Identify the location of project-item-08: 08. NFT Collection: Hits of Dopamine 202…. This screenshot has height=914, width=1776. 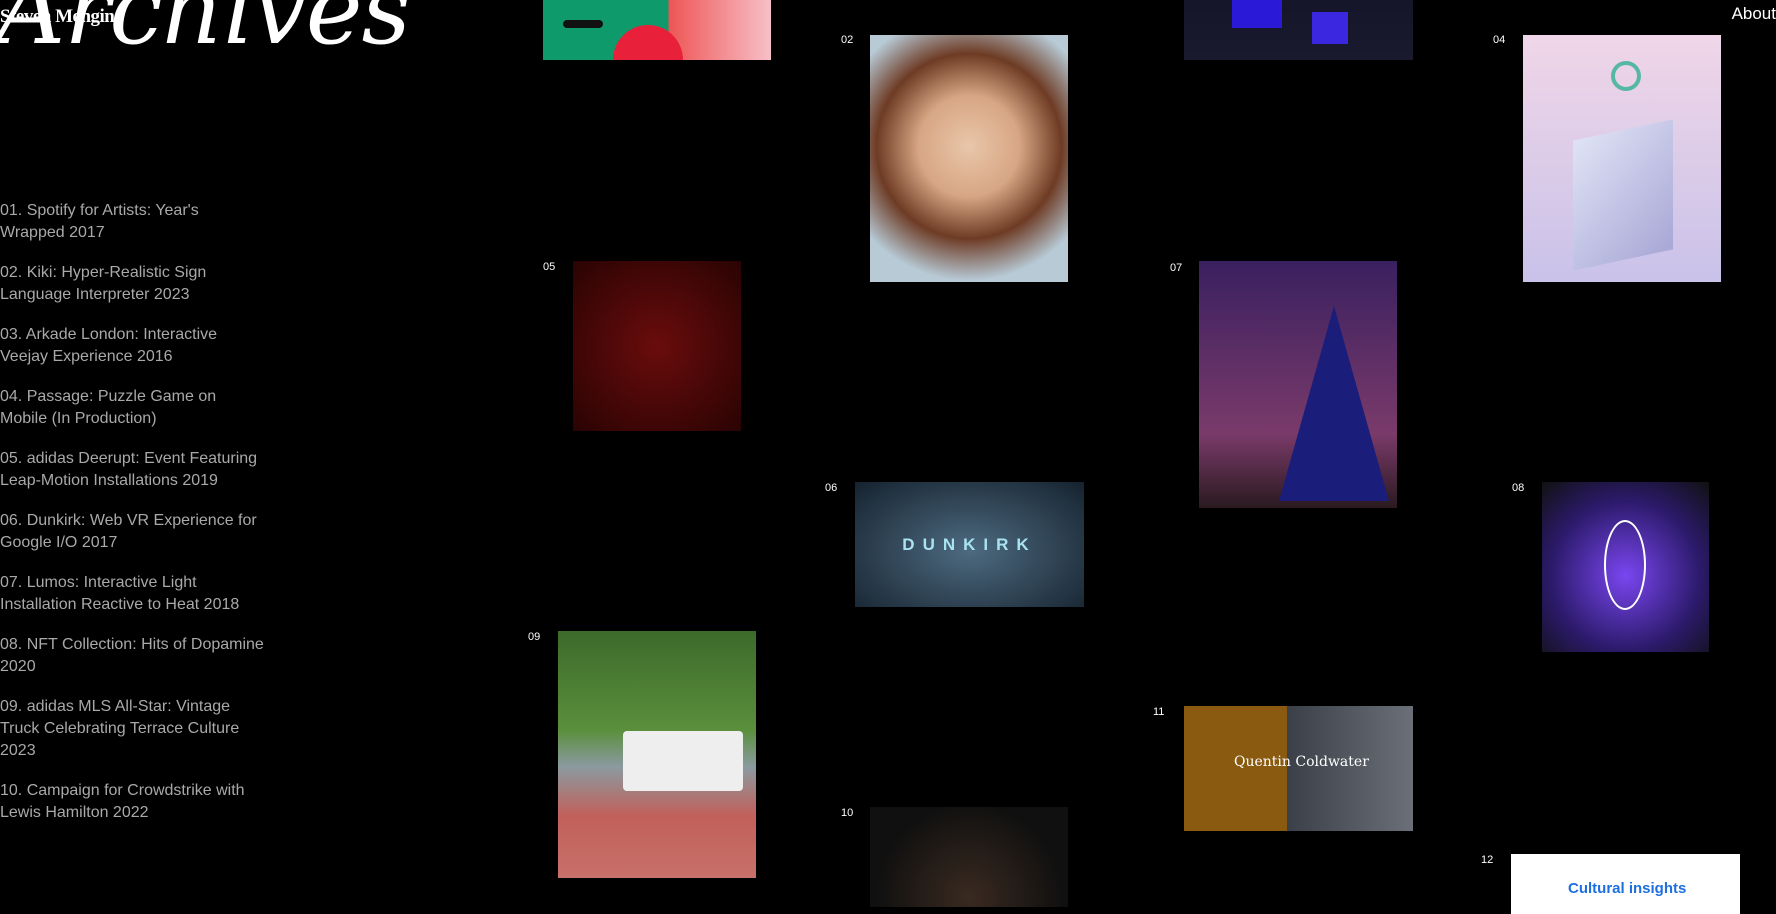
(132, 655).